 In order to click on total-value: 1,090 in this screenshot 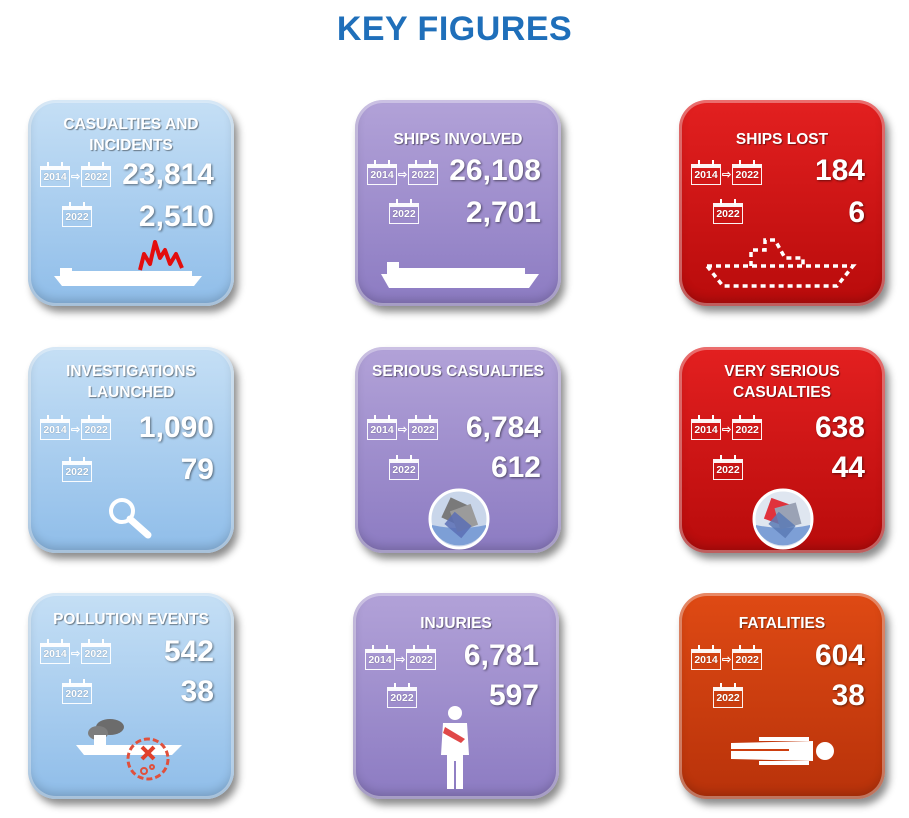, I will do `click(176, 427)`.